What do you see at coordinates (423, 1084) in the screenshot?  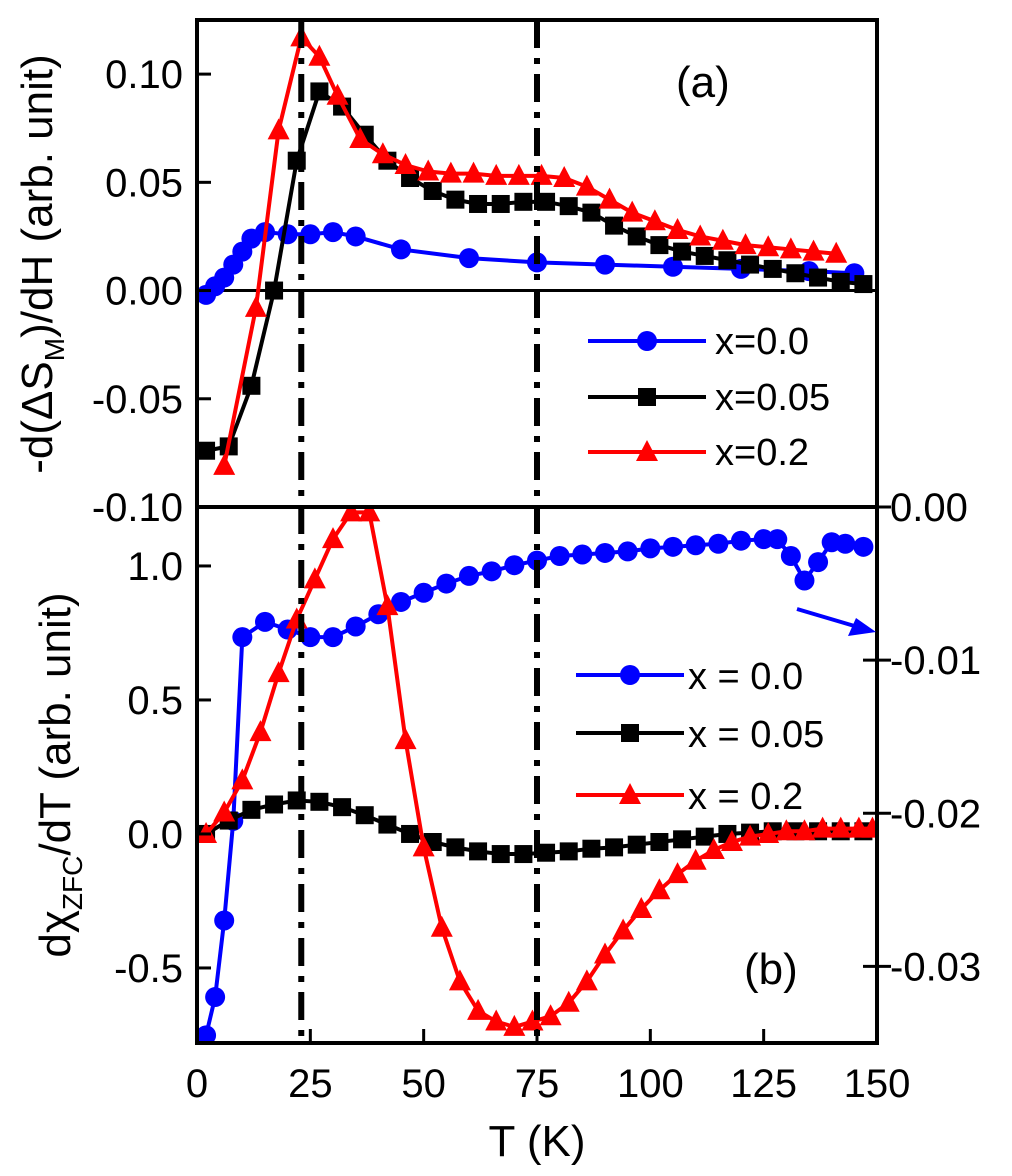 I see `x-tick-label: 50` at bounding box center [423, 1084].